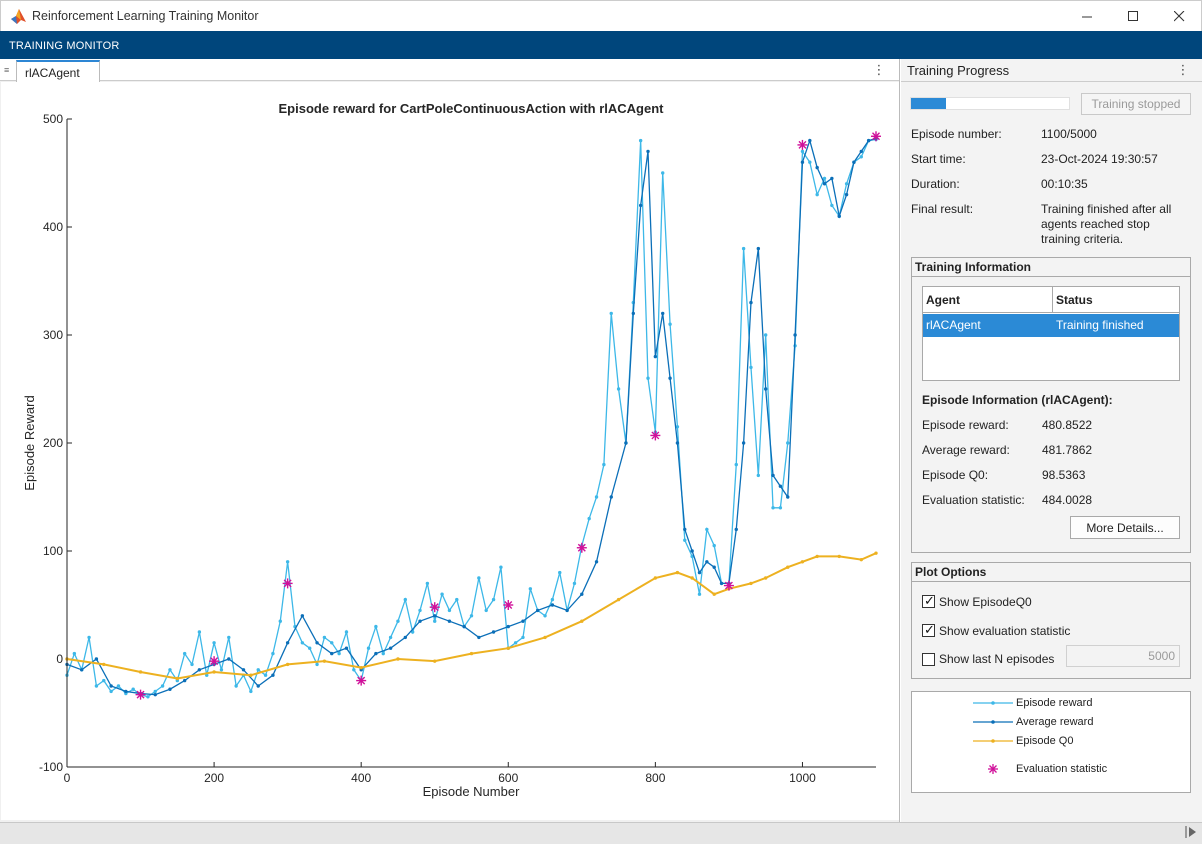 This screenshot has width=1202, height=844. What do you see at coordinates (1179, 16) in the screenshot?
I see `close-button` at bounding box center [1179, 16].